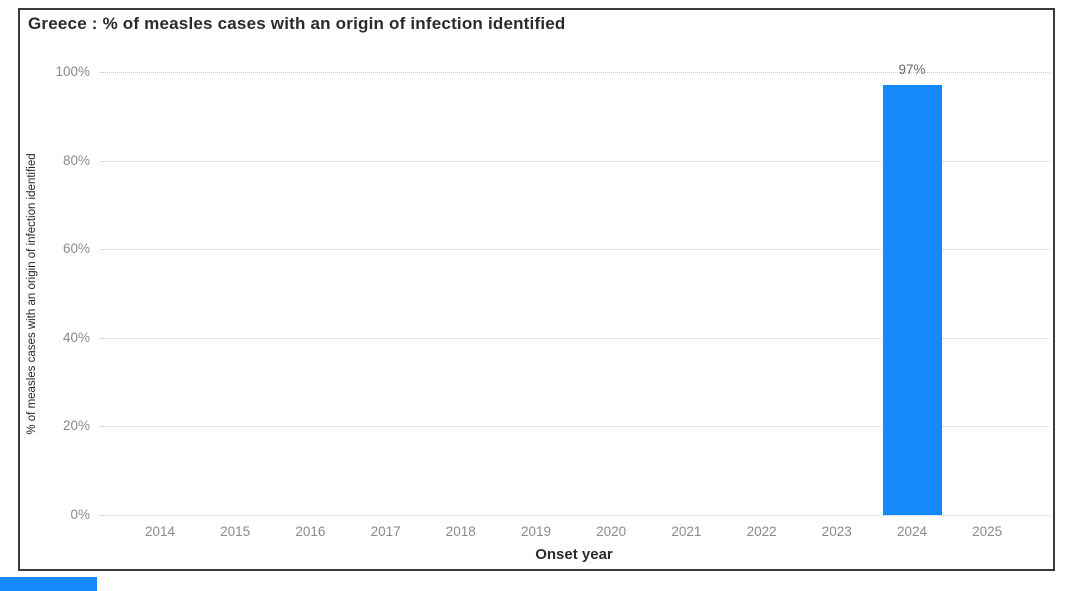 Image resolution: width=1074 pixels, height=591 pixels. Describe the element at coordinates (76, 160) in the screenshot. I see `y-tick-label: 80%` at that location.